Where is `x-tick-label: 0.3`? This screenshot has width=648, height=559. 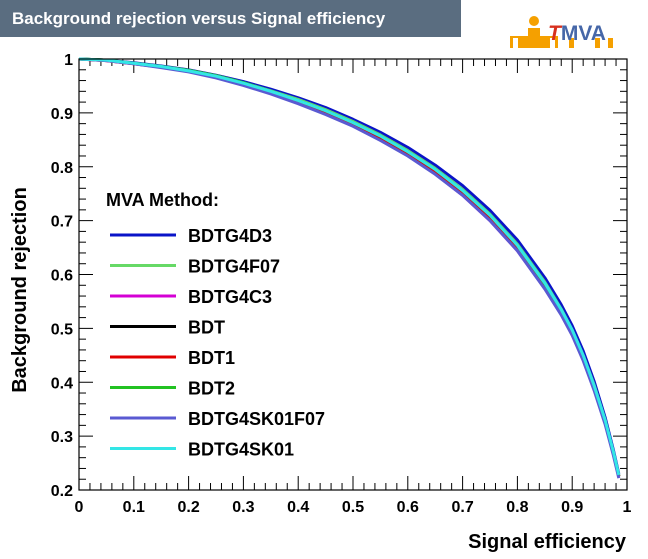
x-tick-label: 0.3 is located at coordinates (243, 507).